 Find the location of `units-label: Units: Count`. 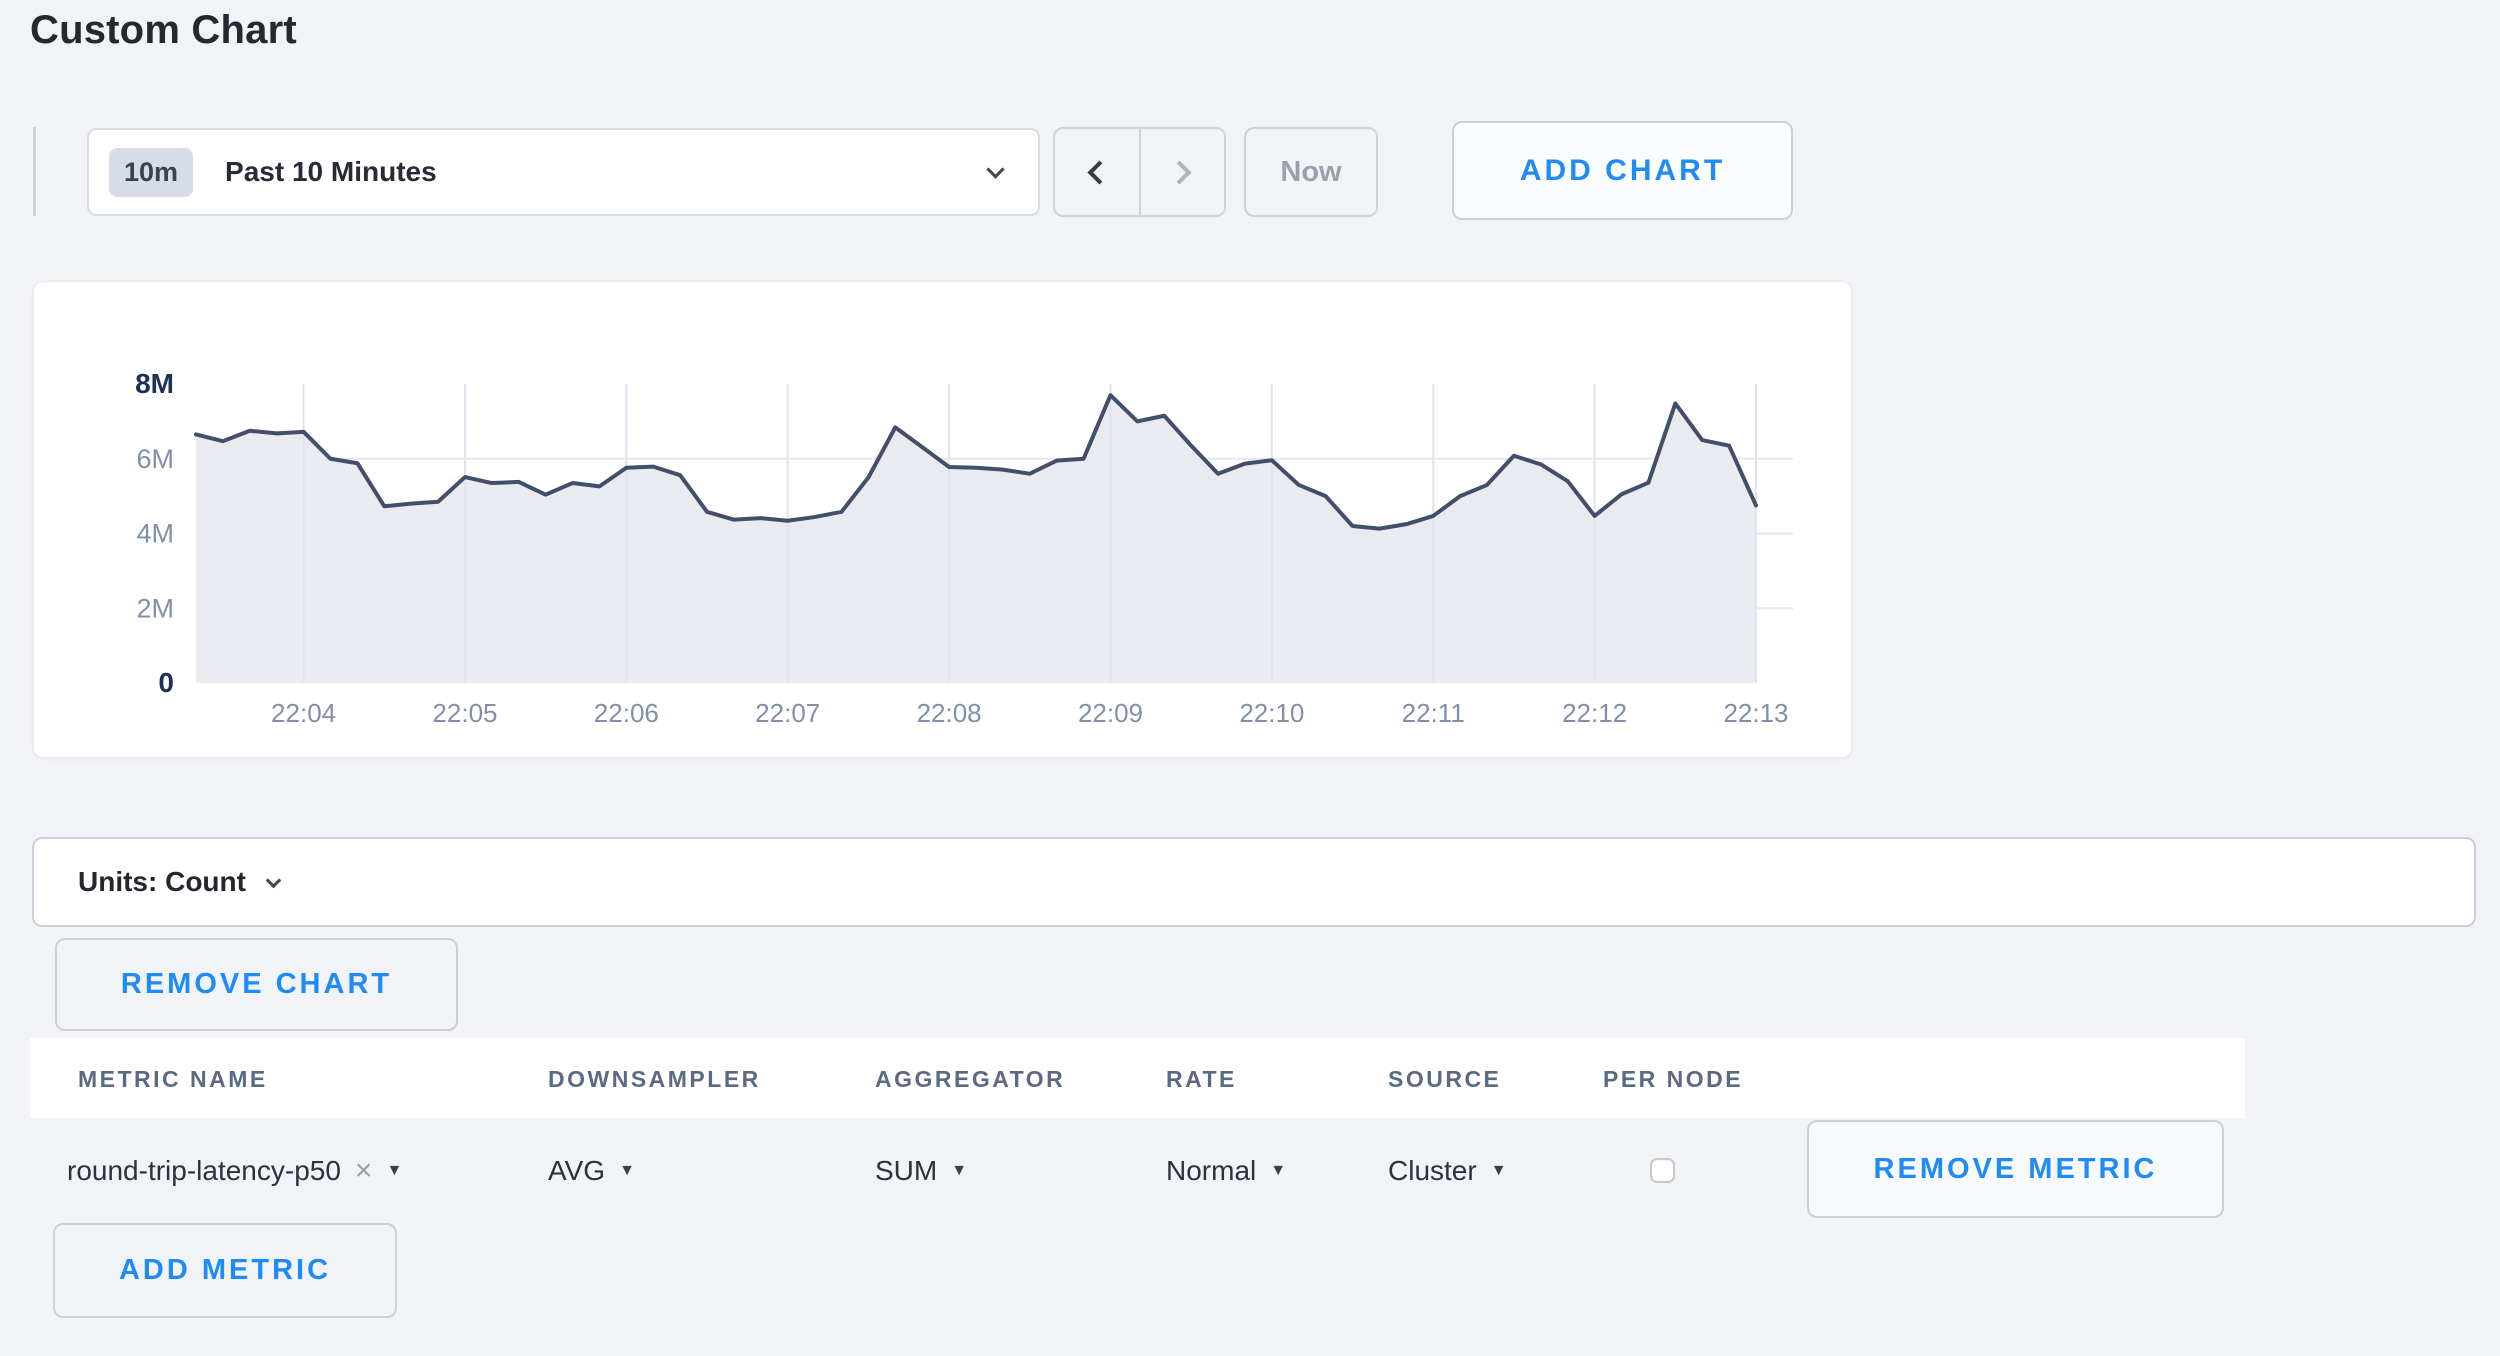

units-label: Units: Count is located at coordinates (162, 881).